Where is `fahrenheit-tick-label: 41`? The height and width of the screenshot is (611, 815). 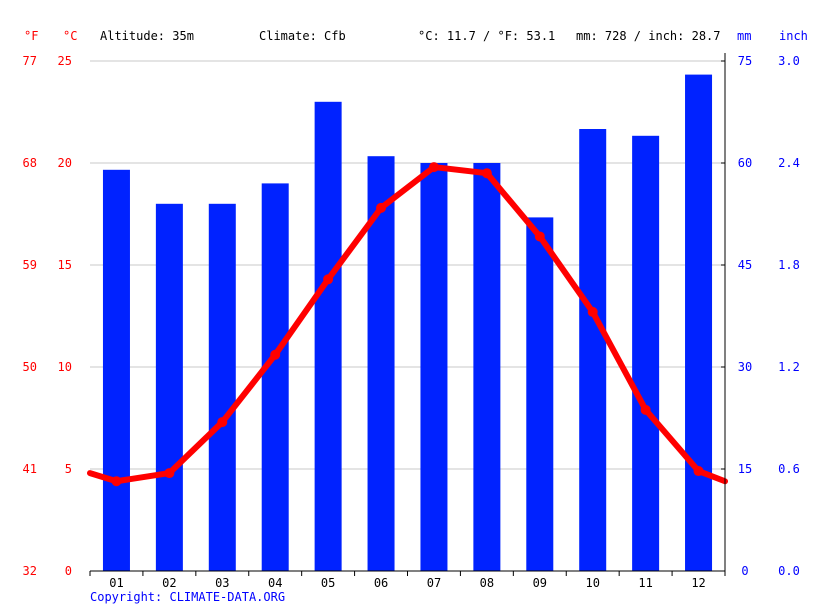 fahrenheit-tick-label: 41 is located at coordinates (30, 469).